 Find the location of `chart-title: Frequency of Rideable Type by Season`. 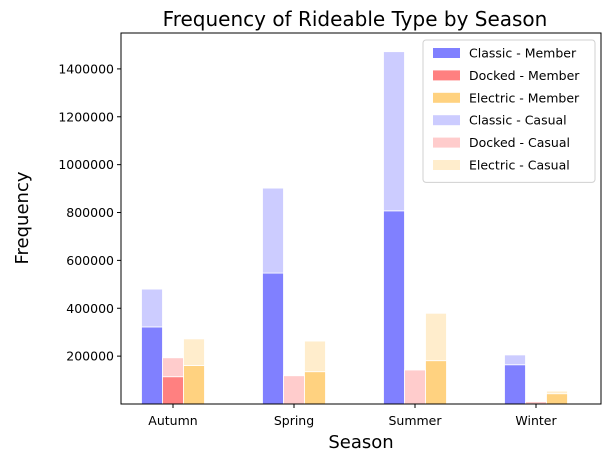

chart-title: Frequency of Rideable Type by Season is located at coordinates (355, 19).